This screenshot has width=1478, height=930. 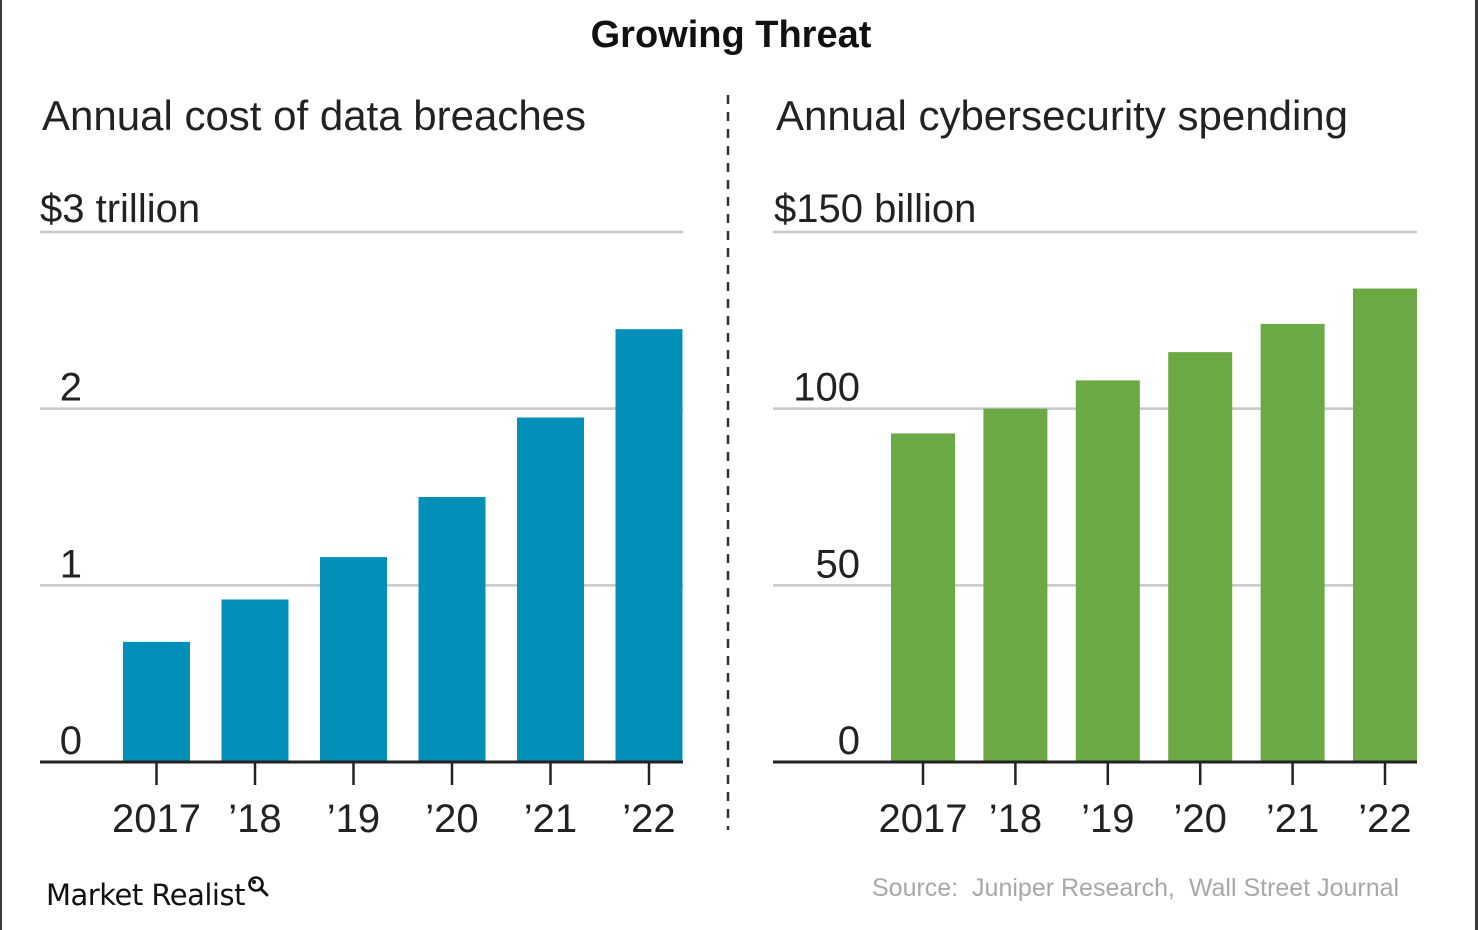 I want to click on breaches-category-label: 2017, so click(x=156, y=819).